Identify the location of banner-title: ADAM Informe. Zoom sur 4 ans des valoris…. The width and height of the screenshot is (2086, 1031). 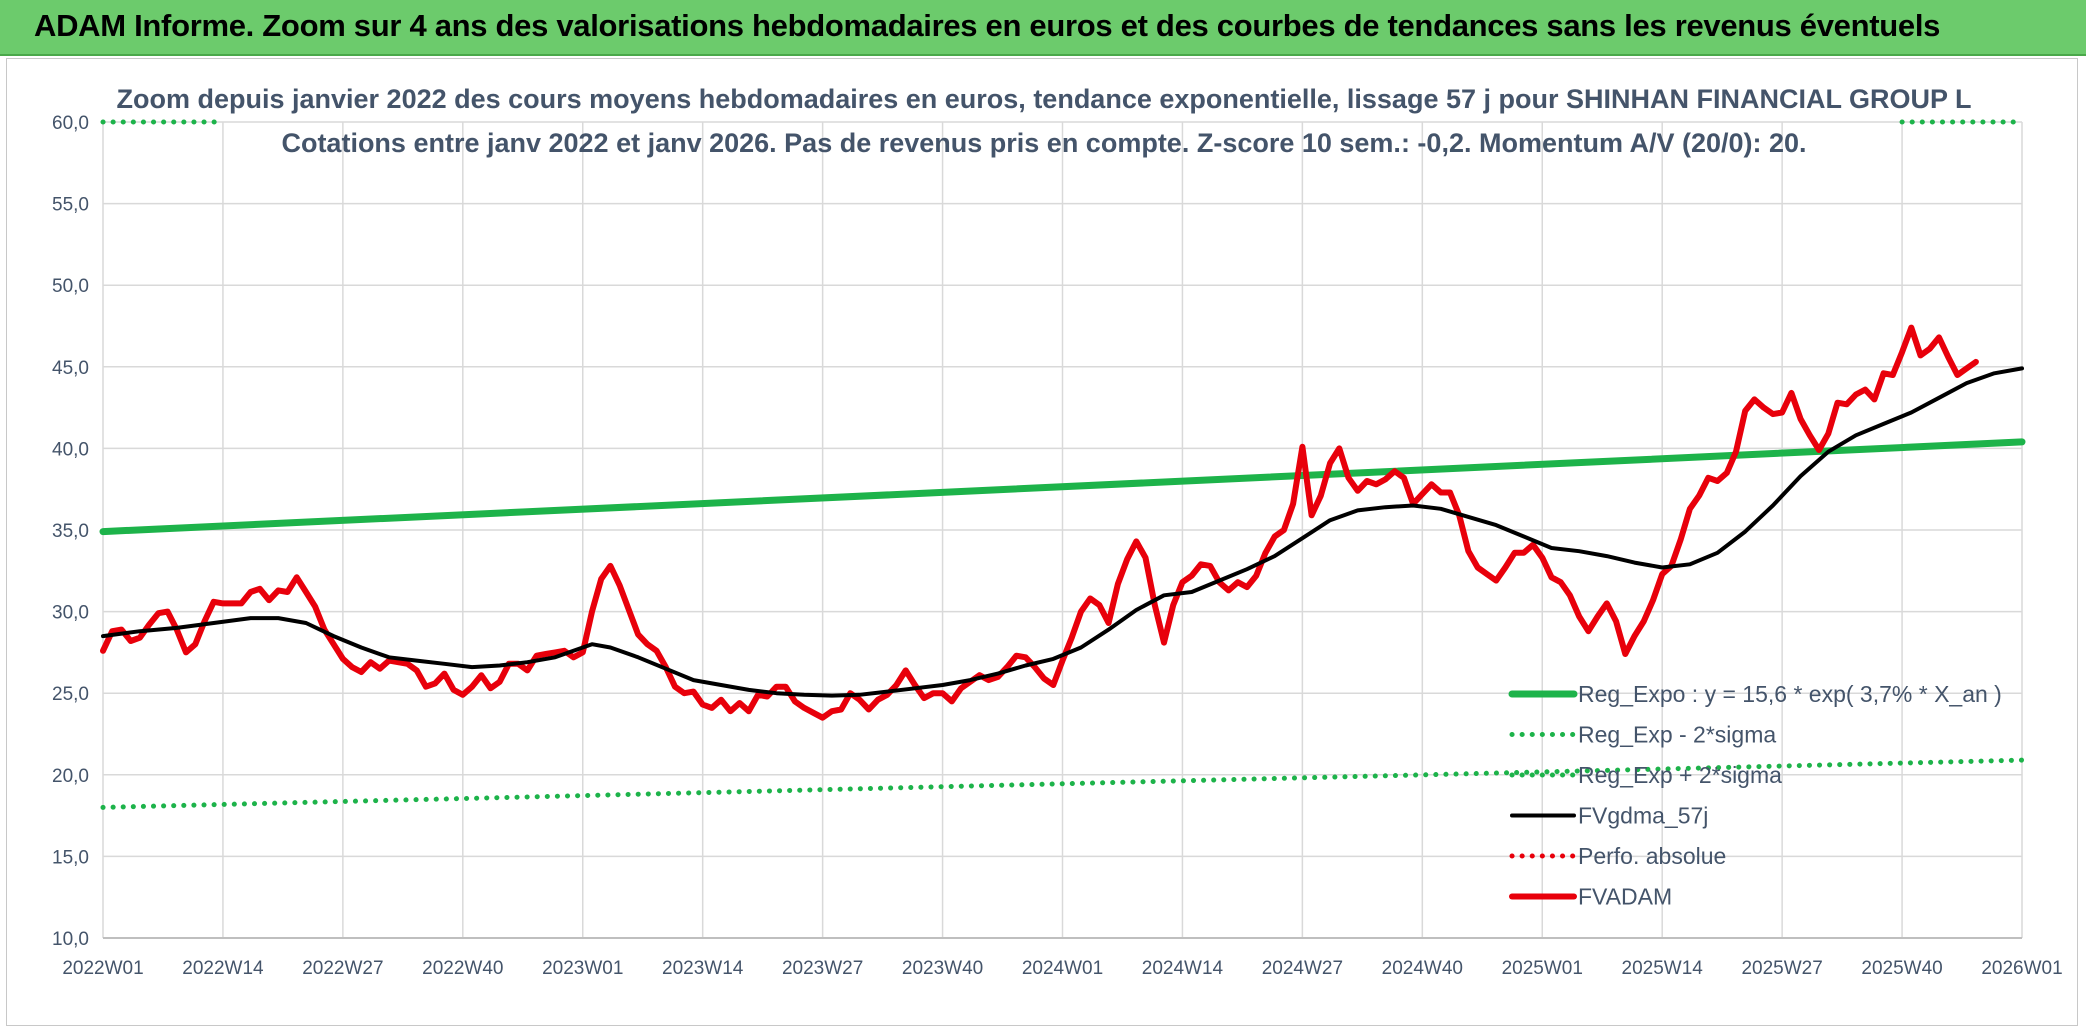
(987, 25).